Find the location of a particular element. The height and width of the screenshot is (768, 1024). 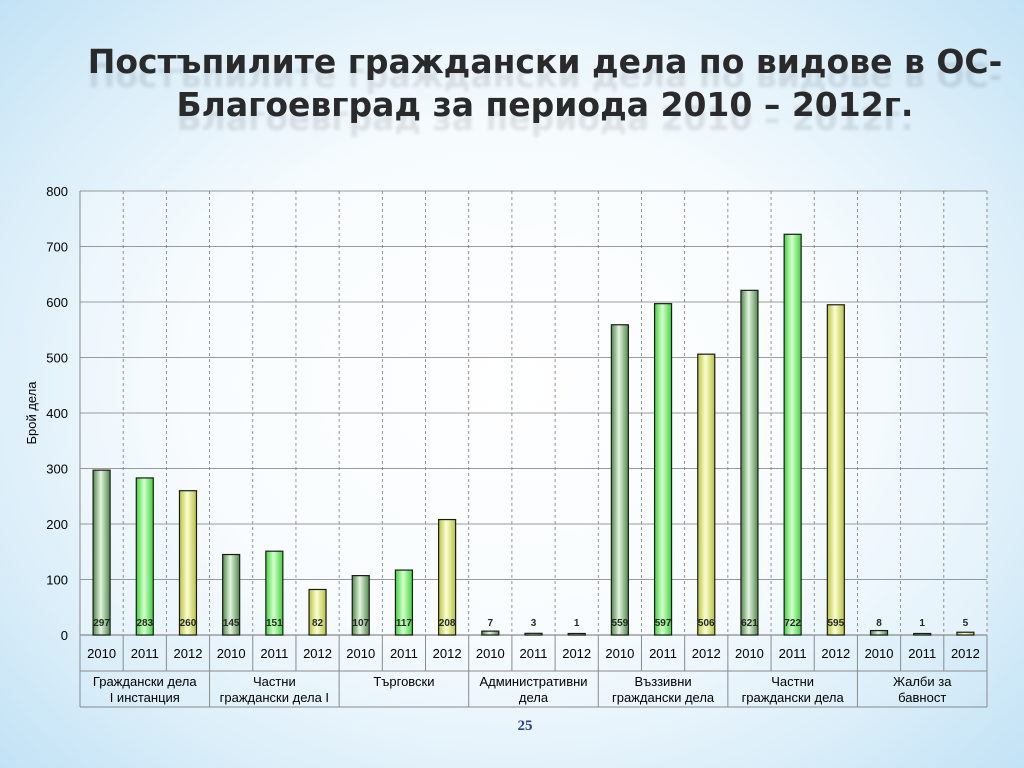

data-label: 3 is located at coordinates (534, 623).